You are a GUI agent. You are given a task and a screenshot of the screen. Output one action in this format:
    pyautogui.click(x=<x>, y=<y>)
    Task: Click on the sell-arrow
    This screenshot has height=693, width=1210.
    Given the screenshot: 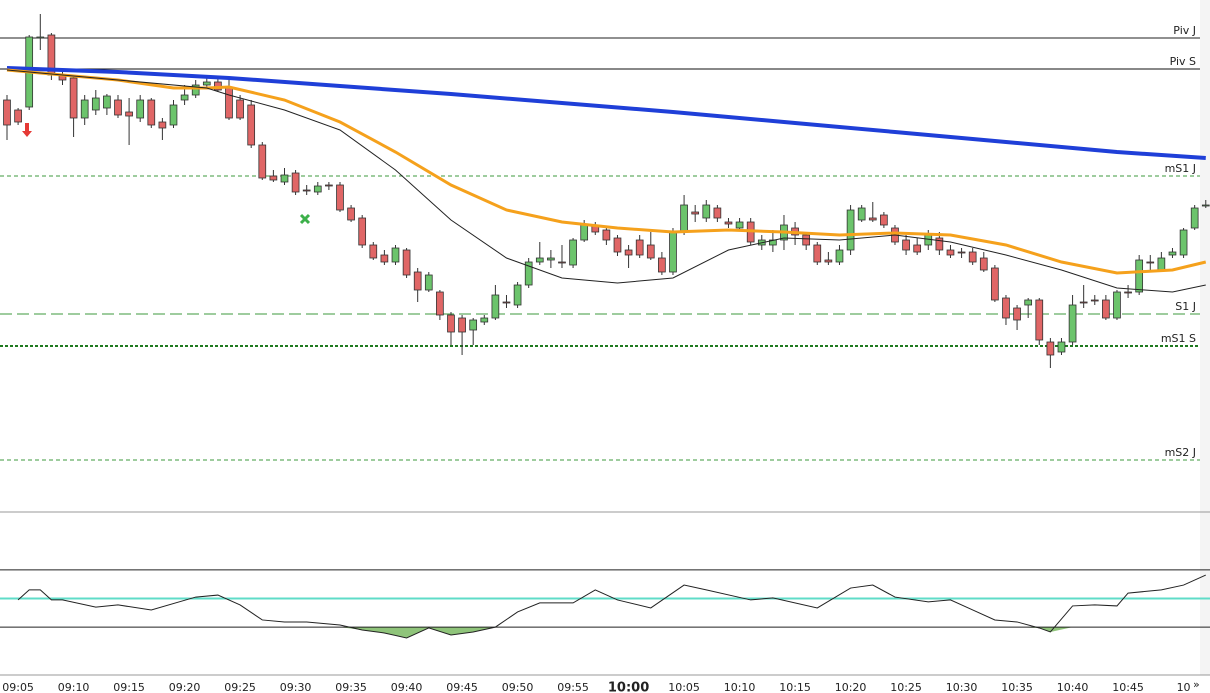 What is the action you would take?
    pyautogui.click(x=27, y=130)
    